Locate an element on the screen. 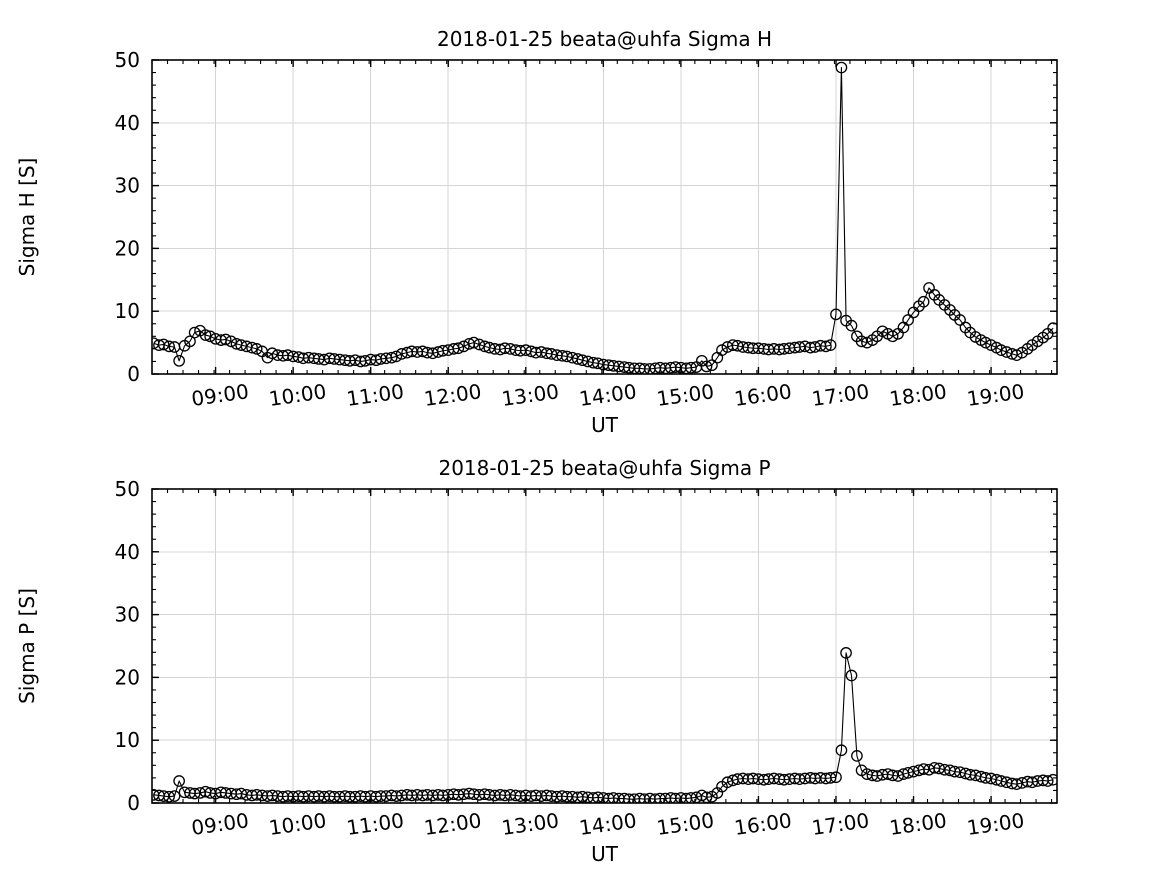 The height and width of the screenshot is (875, 1167). x-tick-label: 12:00 is located at coordinates (453, 824).